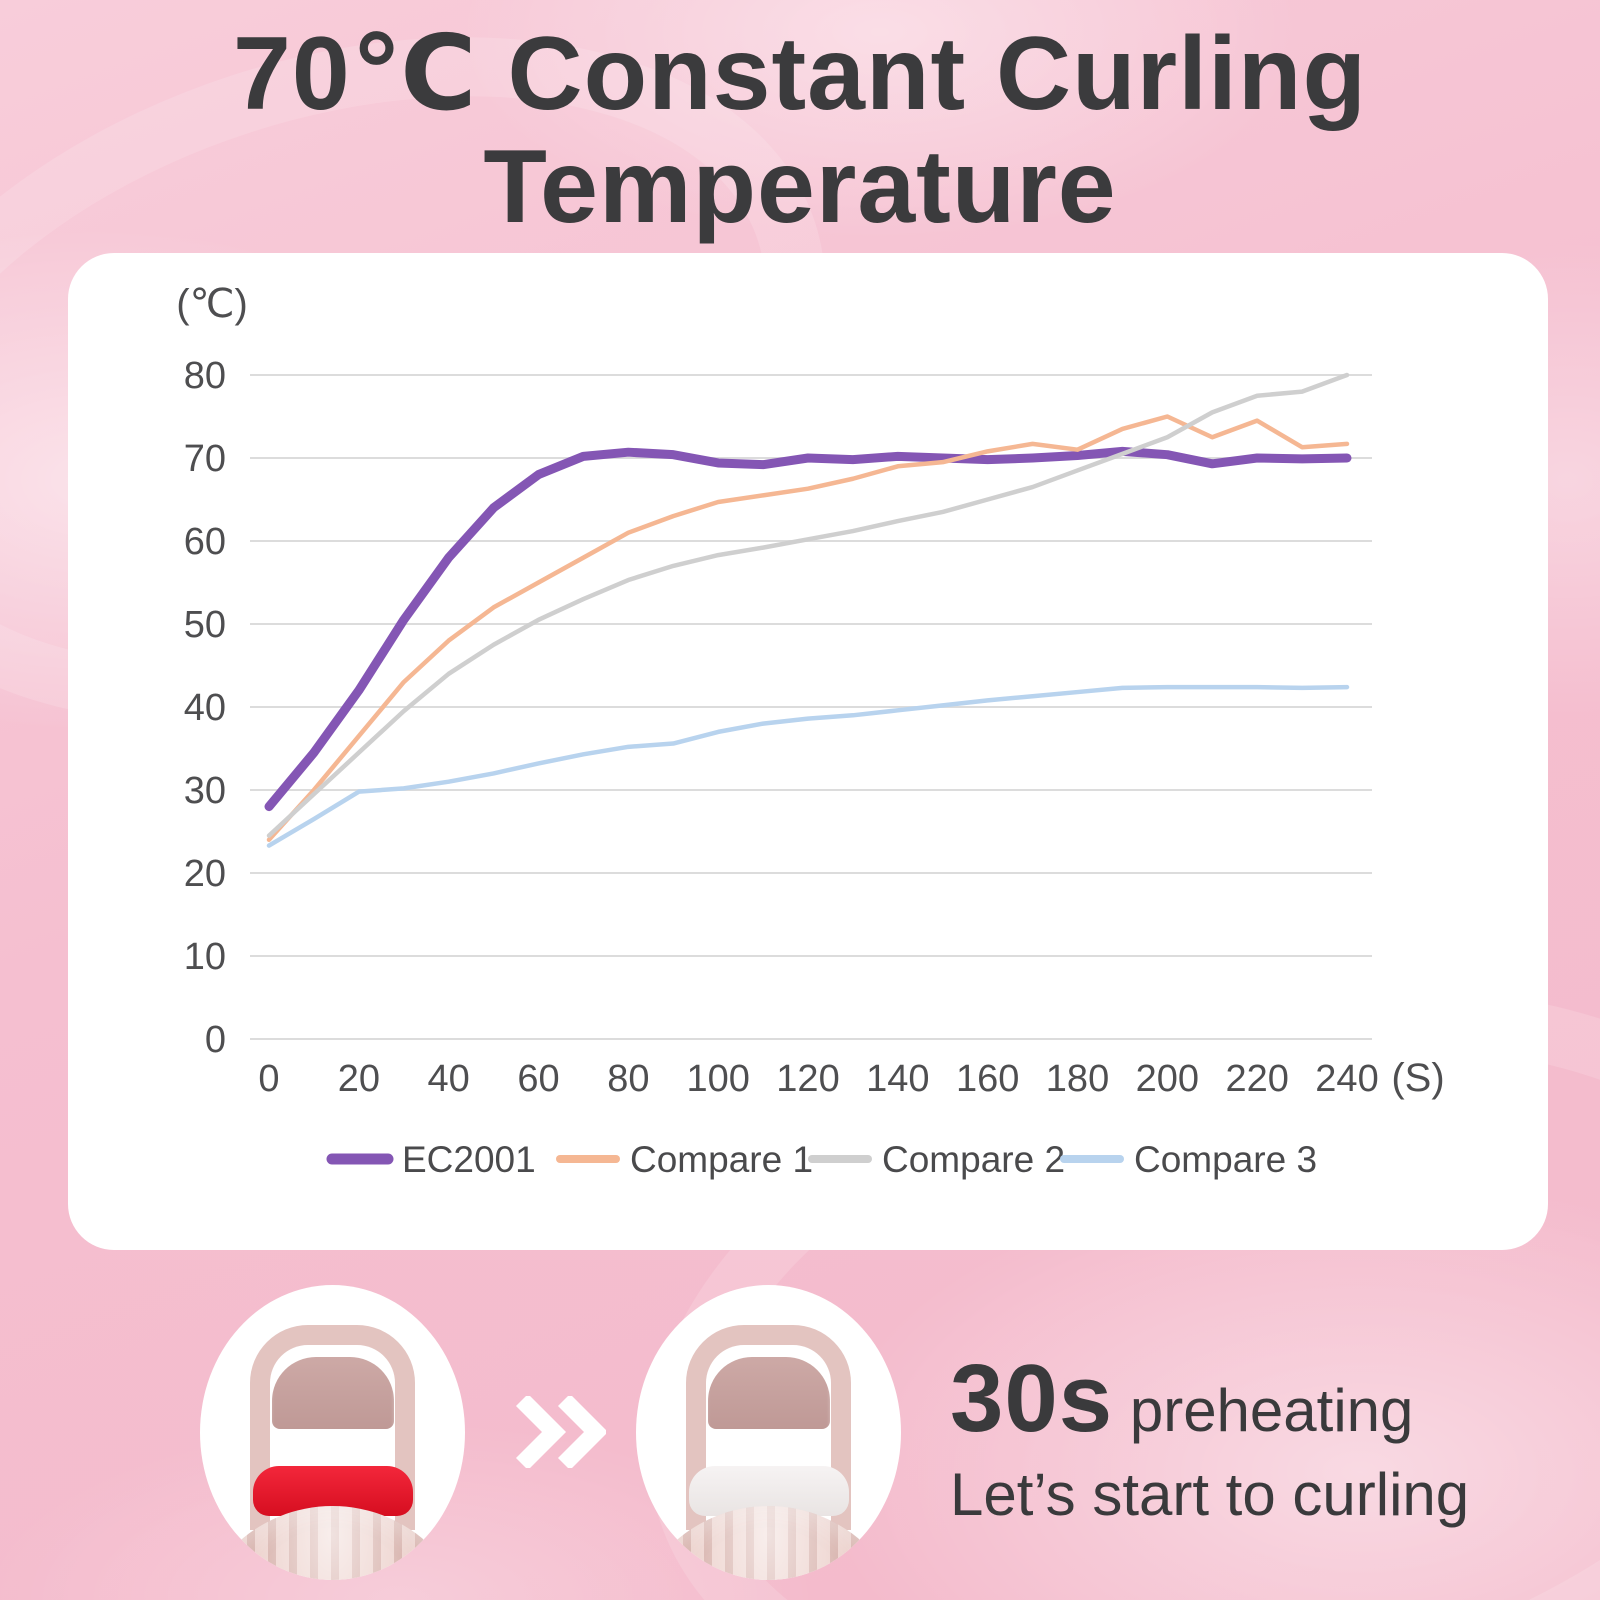 Image resolution: width=1600 pixels, height=1600 pixels. Describe the element at coordinates (205, 791) in the screenshot. I see `y-tick-30: 30` at that location.